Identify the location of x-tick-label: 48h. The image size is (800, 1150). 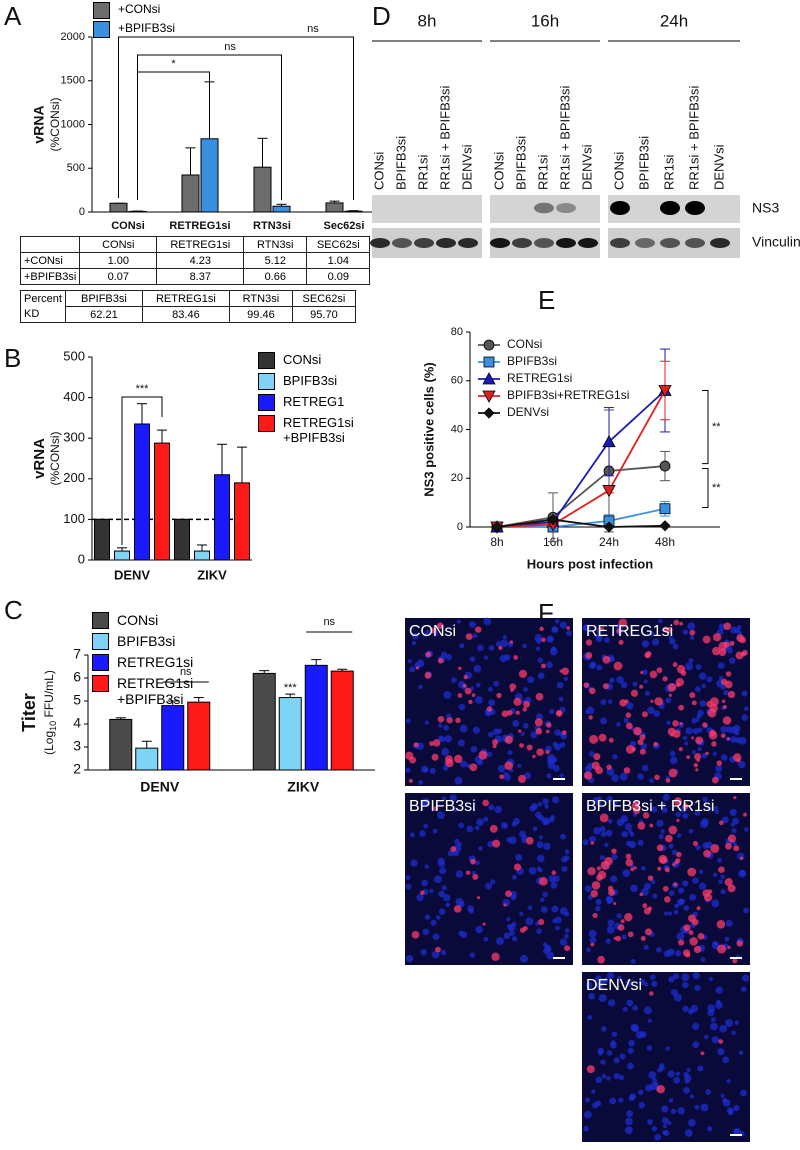
(665, 542).